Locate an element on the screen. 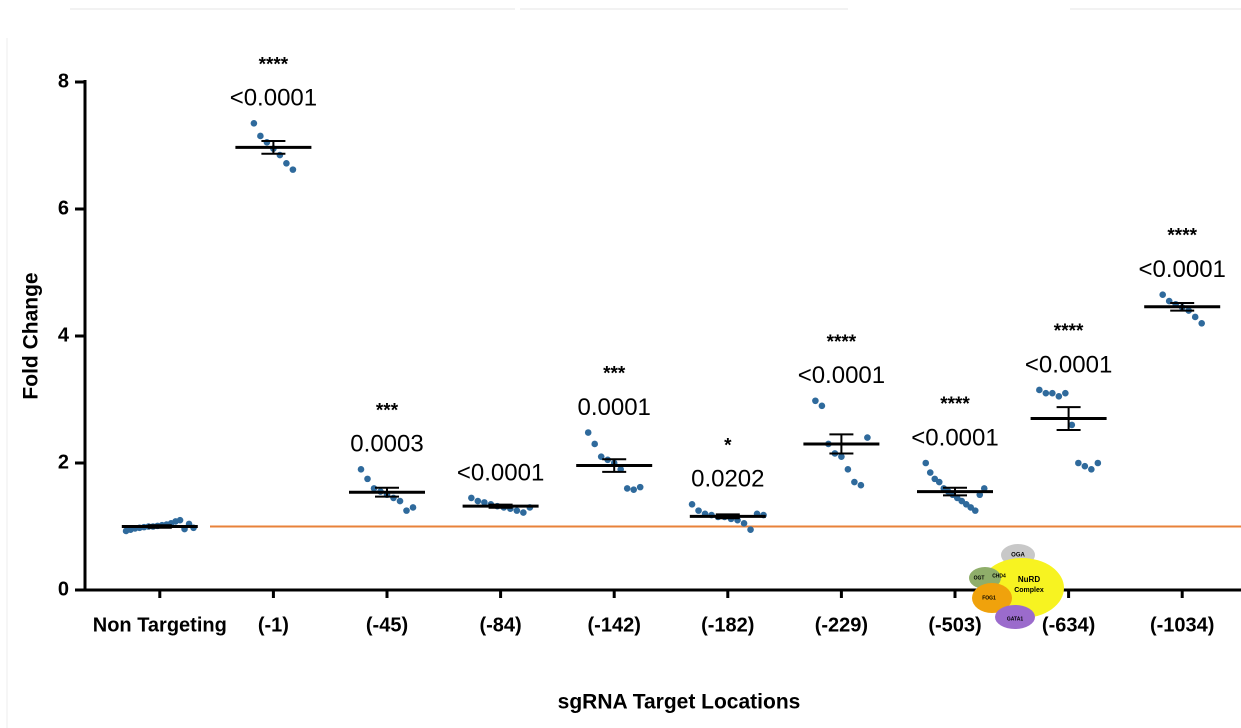 The width and height of the screenshot is (1241, 728). x-tick-label: (-1034) is located at coordinates (1182, 625).